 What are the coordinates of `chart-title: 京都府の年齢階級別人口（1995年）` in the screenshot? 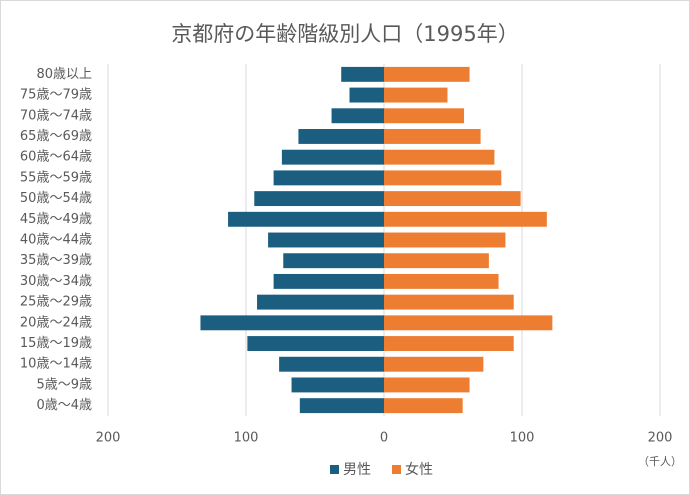 It's located at (344, 34).